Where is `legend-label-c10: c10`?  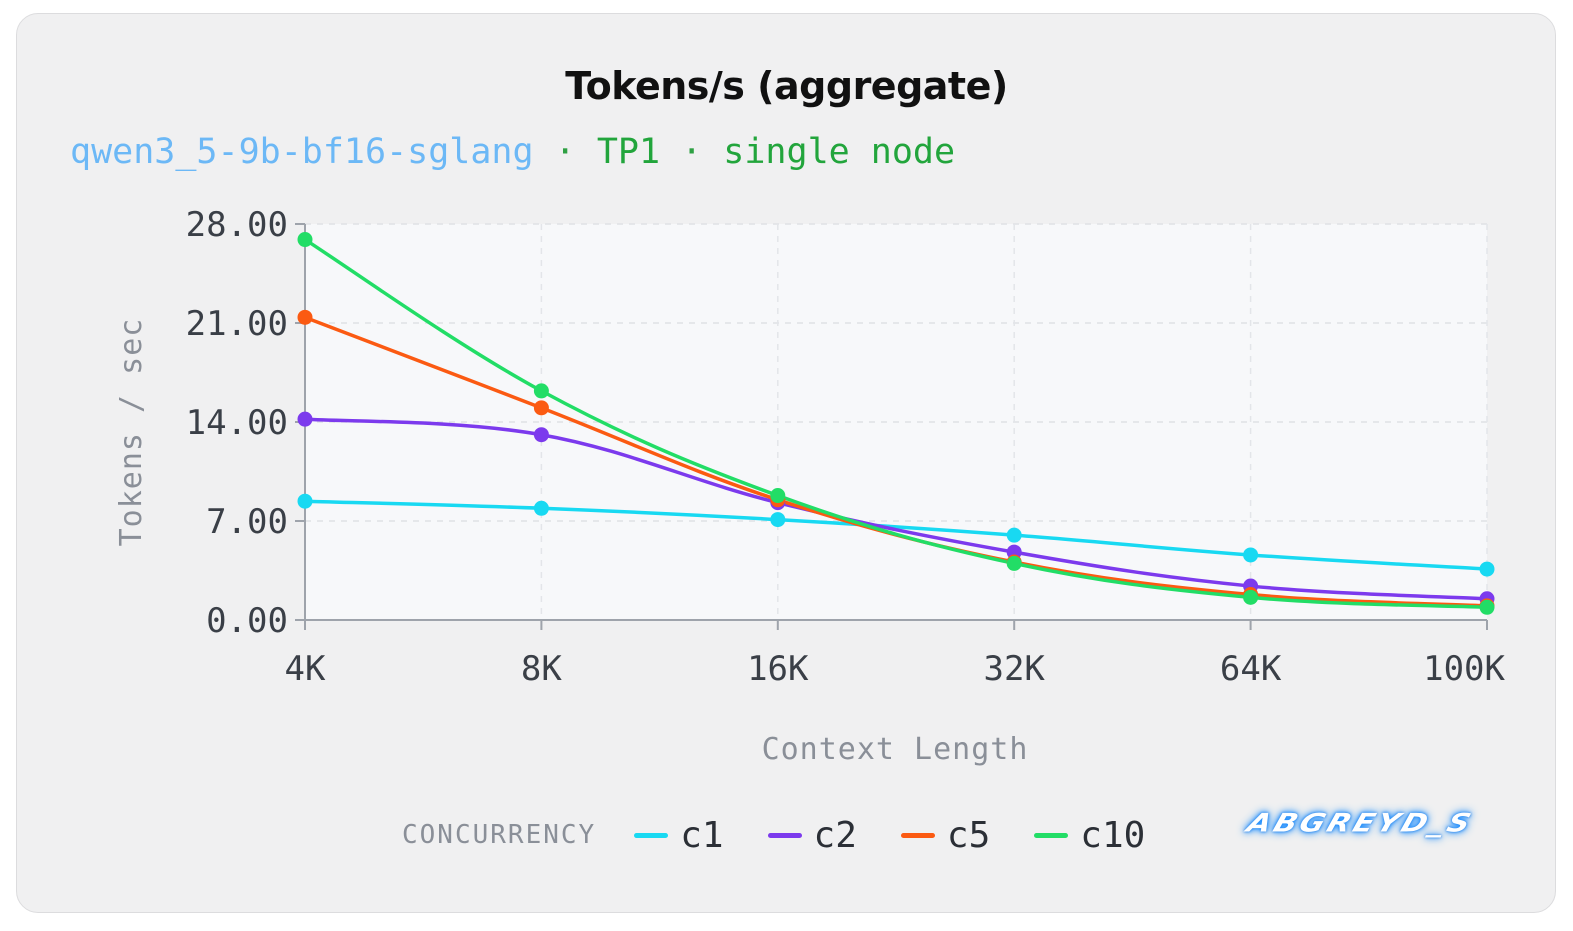 legend-label-c10: c10 is located at coordinates (1113, 835).